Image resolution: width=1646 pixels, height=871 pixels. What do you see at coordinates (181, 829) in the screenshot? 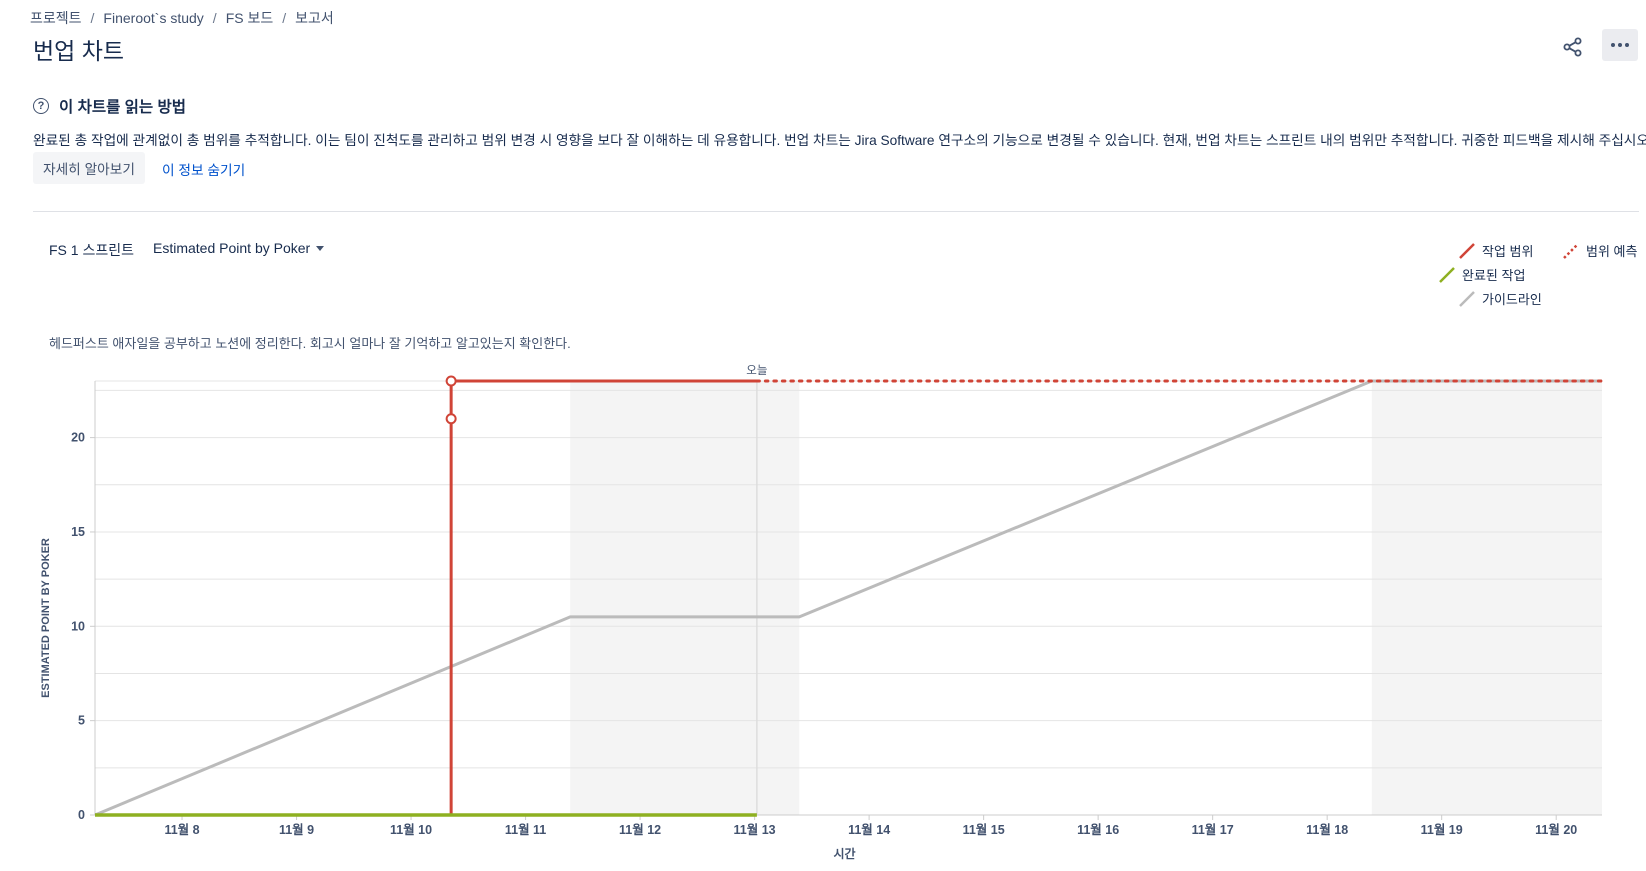
I see `x-tick-label: 11월 8` at bounding box center [181, 829].